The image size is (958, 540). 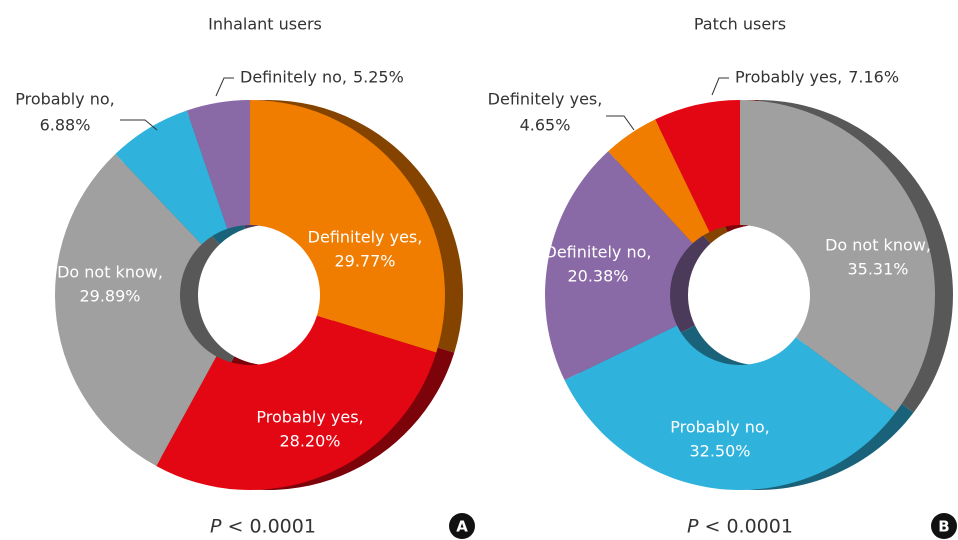 I want to click on panel-letter: B, so click(x=943, y=527).